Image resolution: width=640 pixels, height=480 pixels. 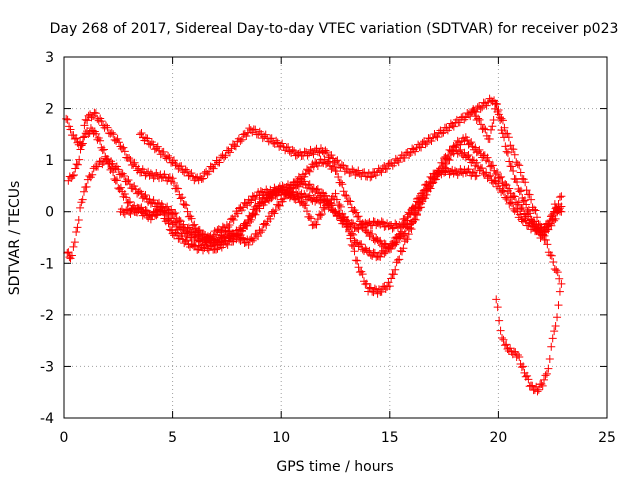 What do you see at coordinates (338, 438) in the screenshot?
I see `x-tick-labels: 0 5 10 15 20 25` at bounding box center [338, 438].